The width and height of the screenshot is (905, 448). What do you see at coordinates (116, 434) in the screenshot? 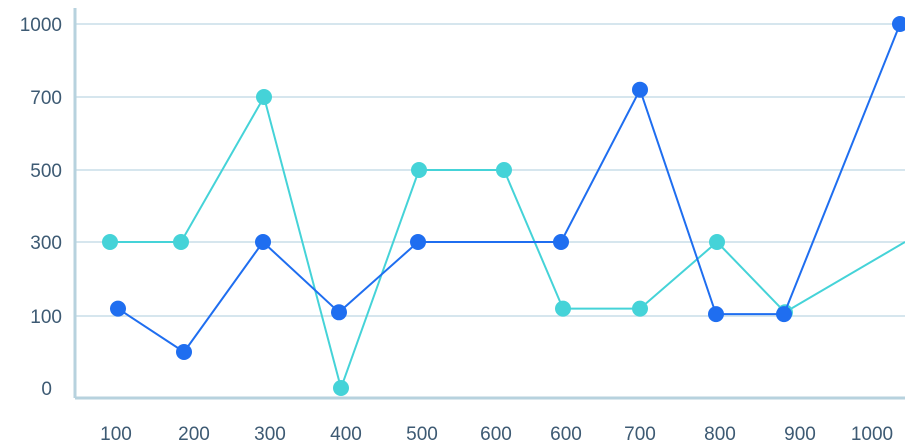
I see `x-tick-label: 100` at bounding box center [116, 434].